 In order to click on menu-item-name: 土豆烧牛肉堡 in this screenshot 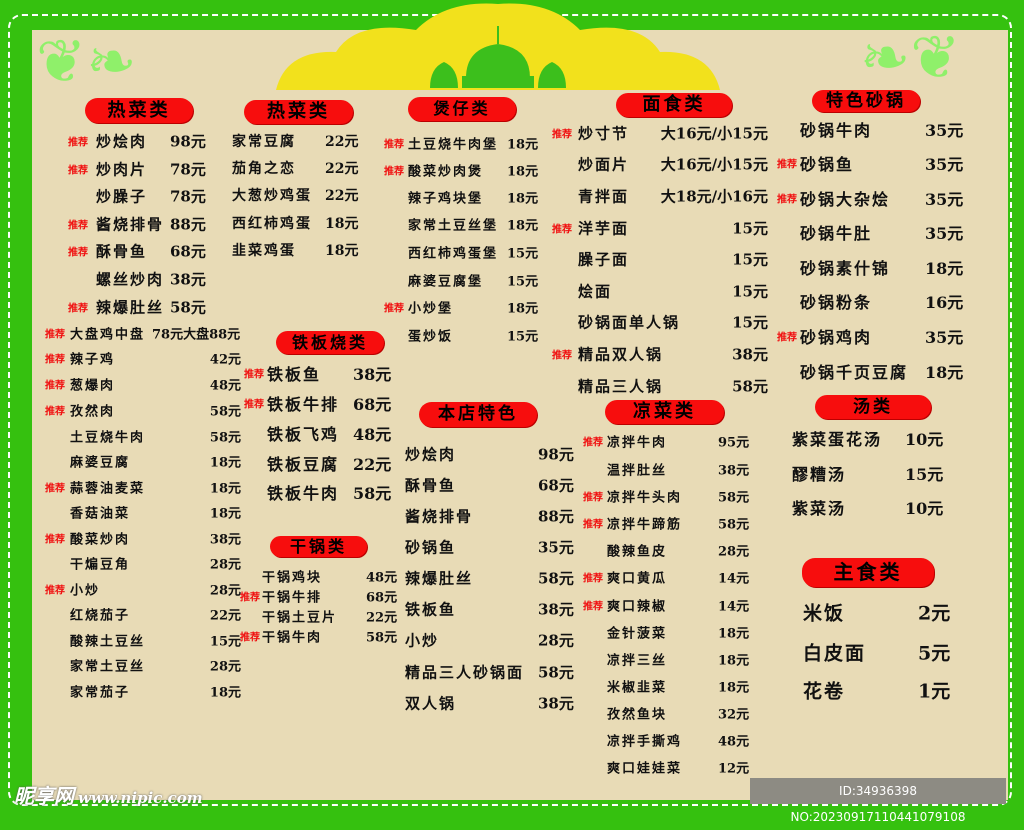, I will do `click(453, 145)`.